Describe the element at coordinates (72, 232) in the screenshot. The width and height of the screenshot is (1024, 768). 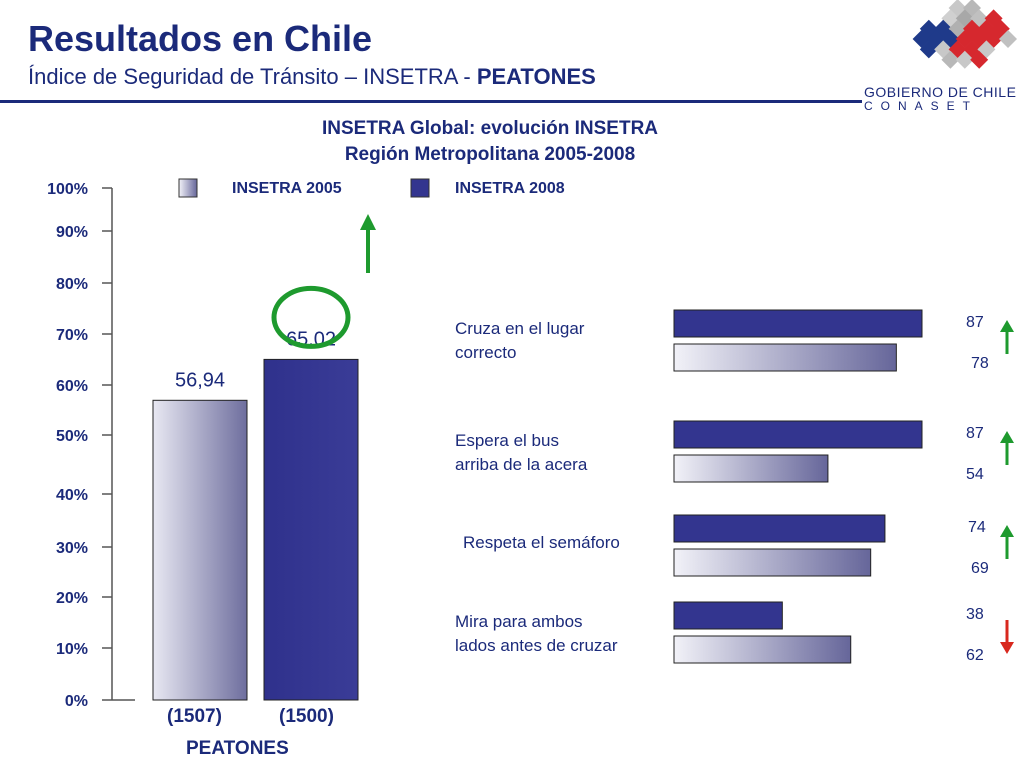
I see `y-tick-label: 90%` at that location.